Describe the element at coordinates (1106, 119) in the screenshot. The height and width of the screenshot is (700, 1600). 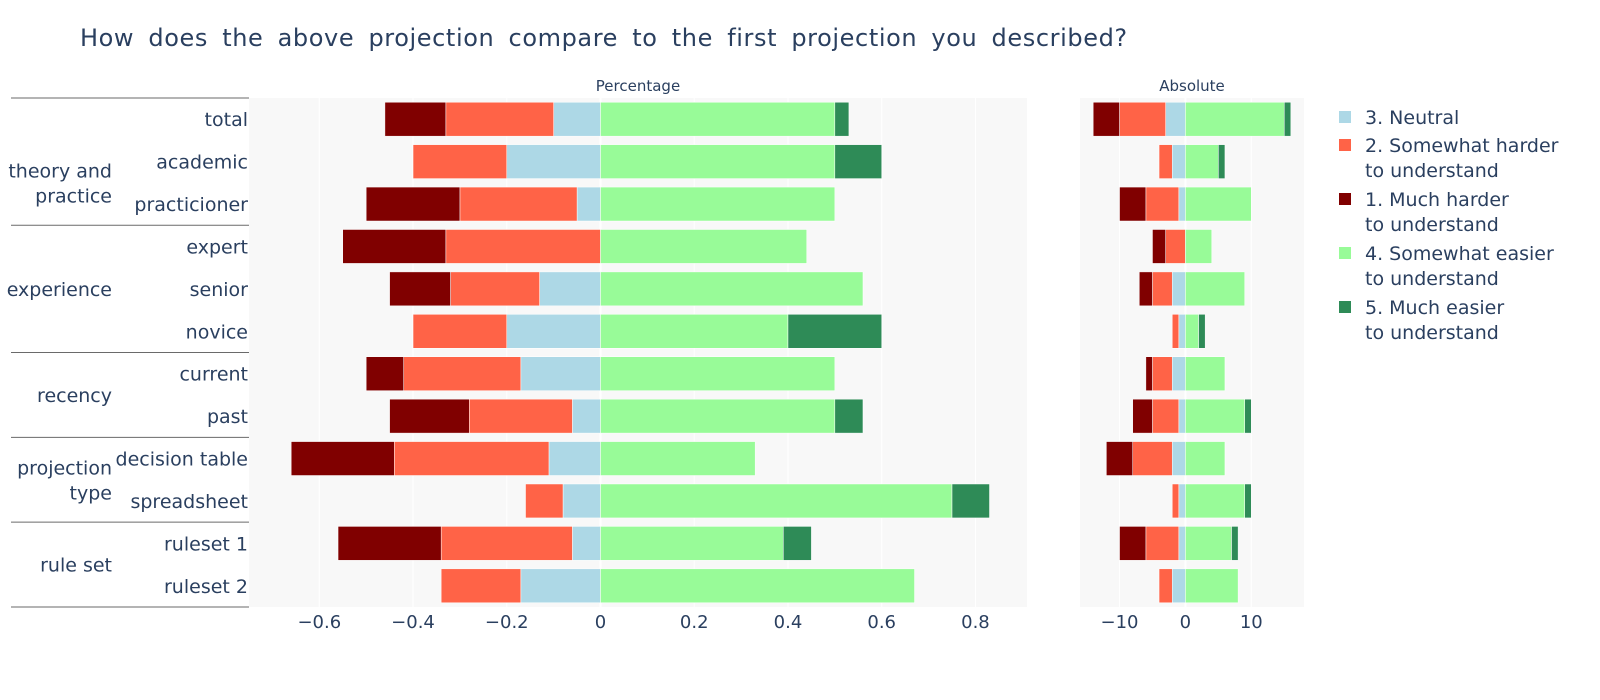
I see `bar-1-much-harder-to-understand-total` at that location.